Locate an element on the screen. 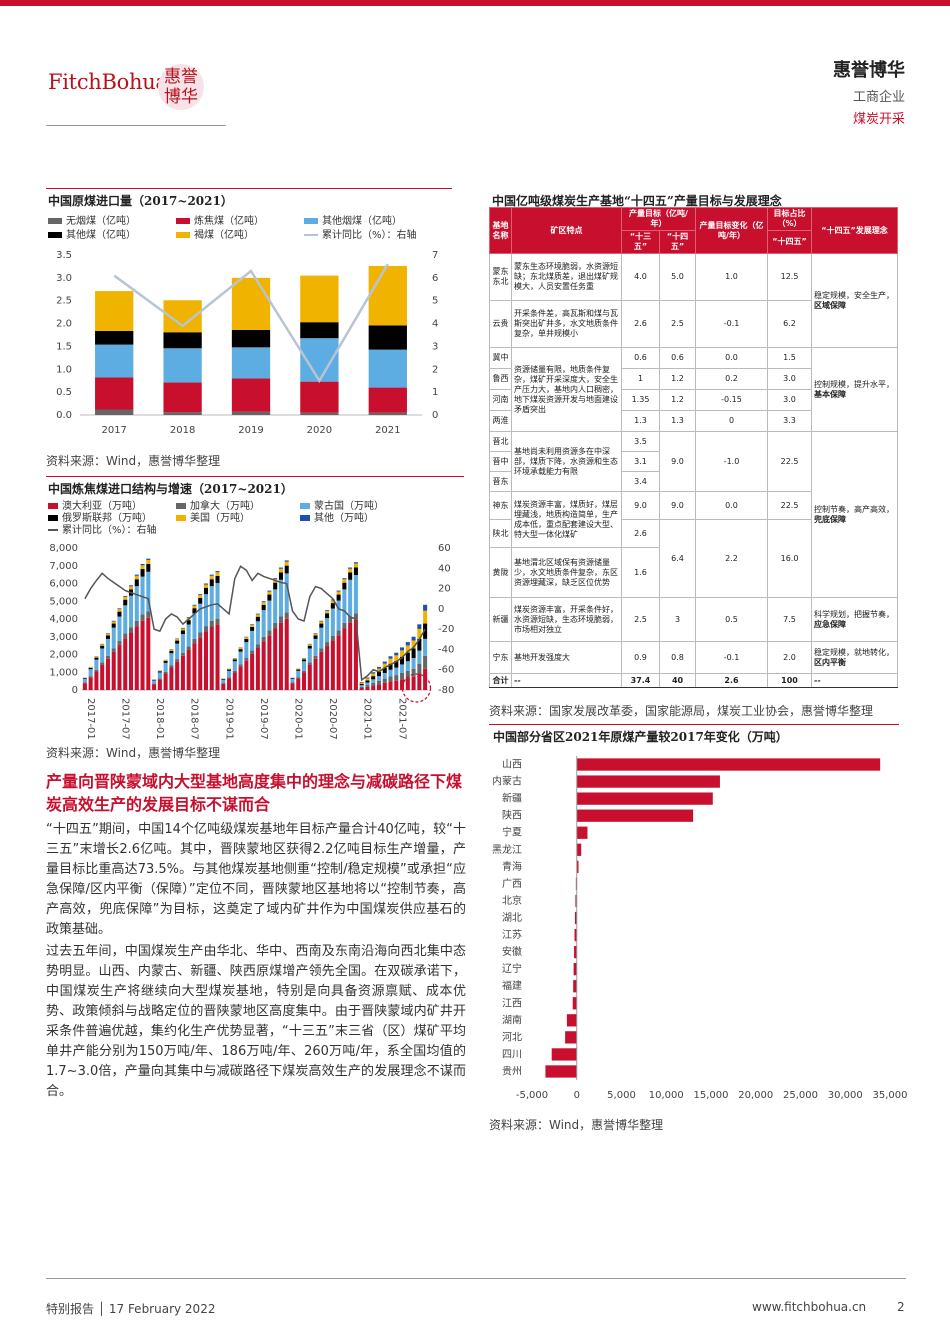 The width and height of the screenshot is (950, 1344). table-cell: 晋东 is located at coordinates (500, 481).